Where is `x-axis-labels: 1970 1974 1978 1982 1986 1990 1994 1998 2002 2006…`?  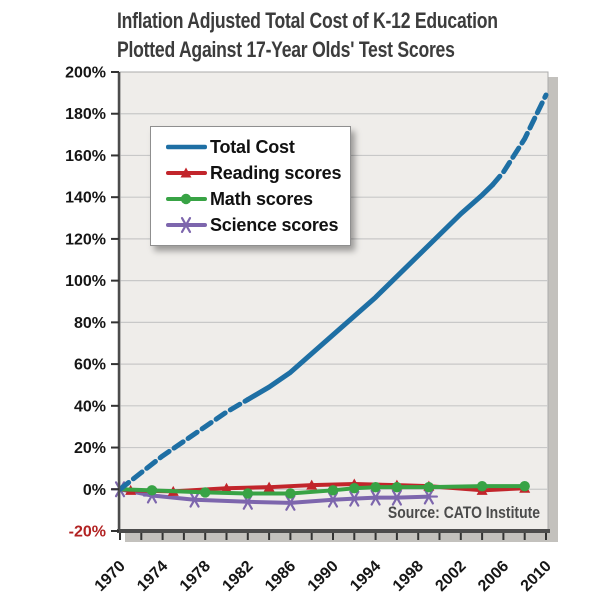
x-axis-labels: 1970 1974 1978 1982 1986 1990 1994 1998 2002 2006… is located at coordinates (323, 576).